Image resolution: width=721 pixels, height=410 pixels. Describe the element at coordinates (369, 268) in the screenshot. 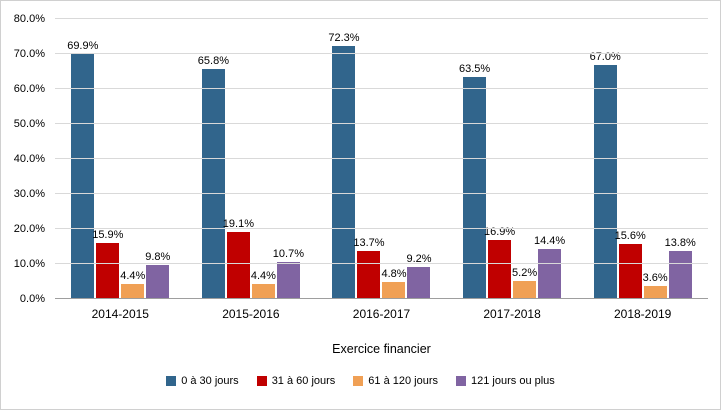

I see `bar-series-1: 13.7%` at that location.